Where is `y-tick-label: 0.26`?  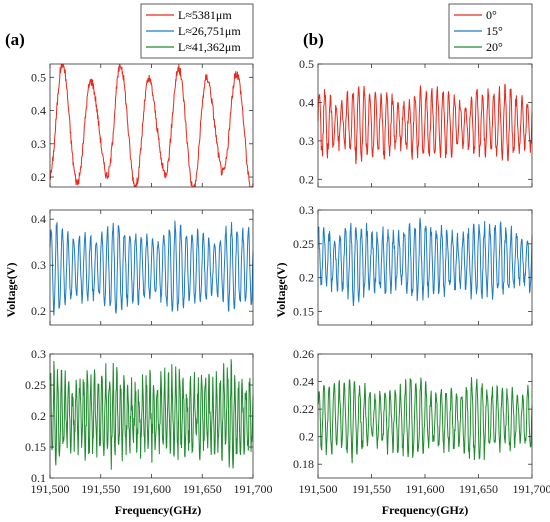 y-tick-label: 0.26 is located at coordinates (303, 354).